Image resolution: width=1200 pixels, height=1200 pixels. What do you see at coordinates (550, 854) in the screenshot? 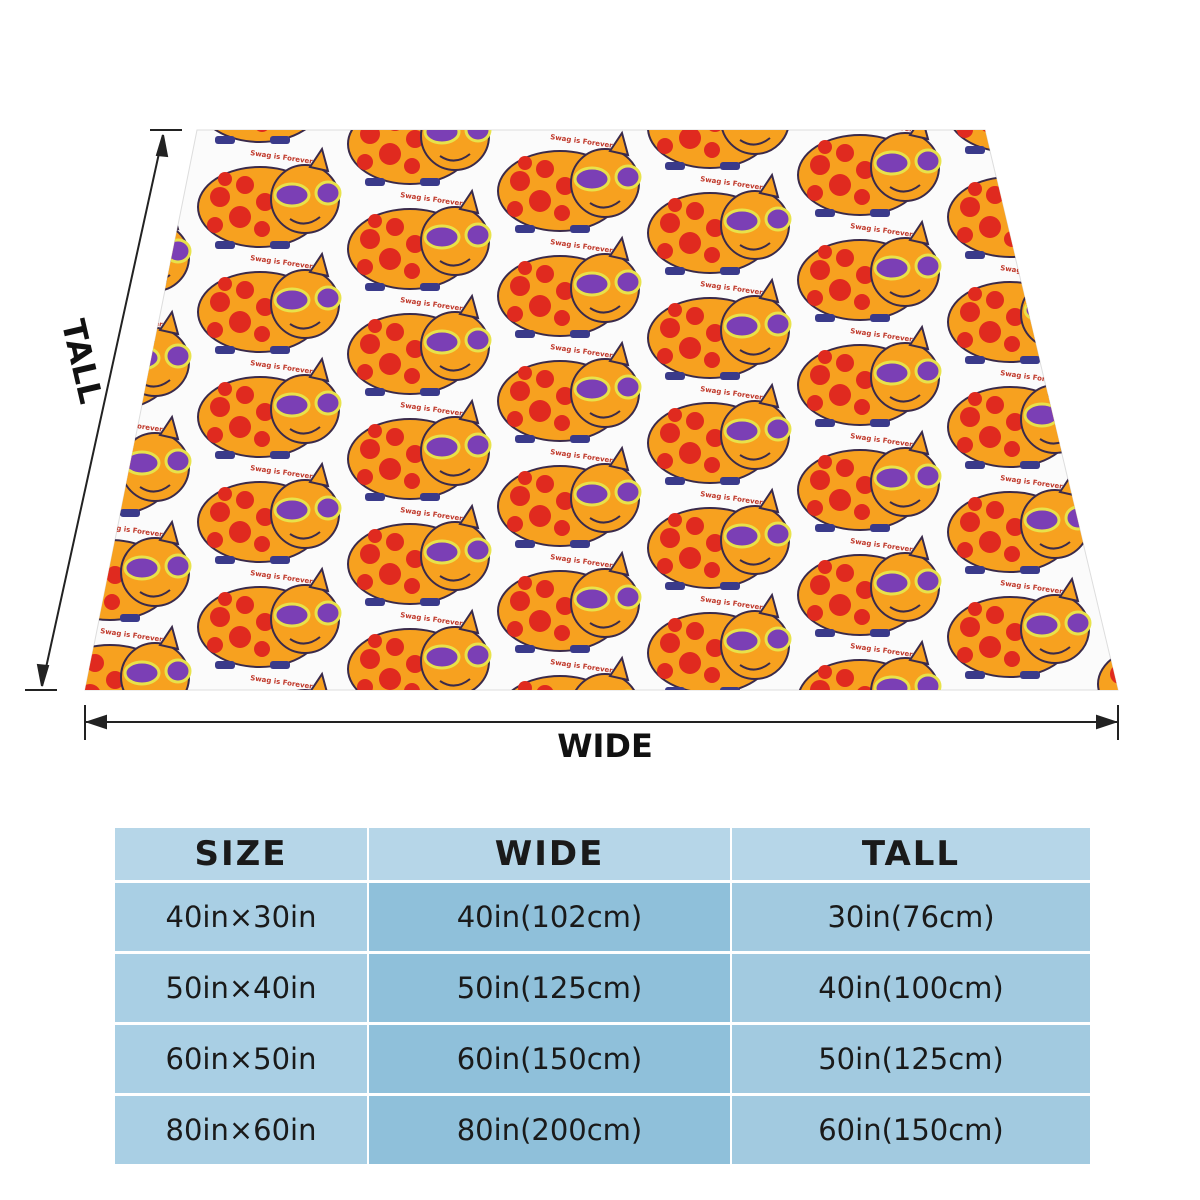
I see `header-cell: WIDE` at bounding box center [550, 854].